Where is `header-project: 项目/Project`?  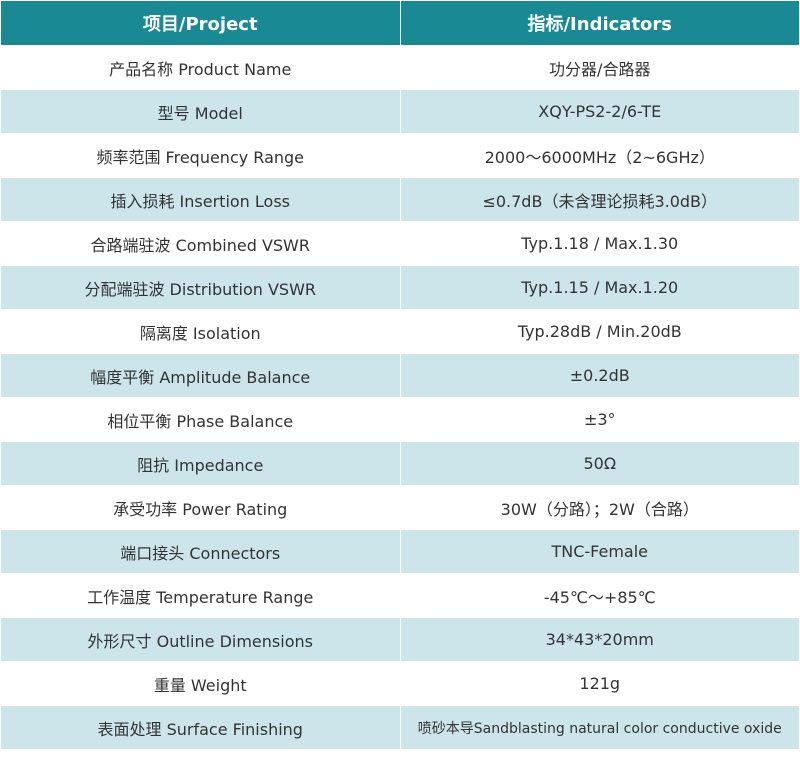 header-project: 项目/Project is located at coordinates (200, 23).